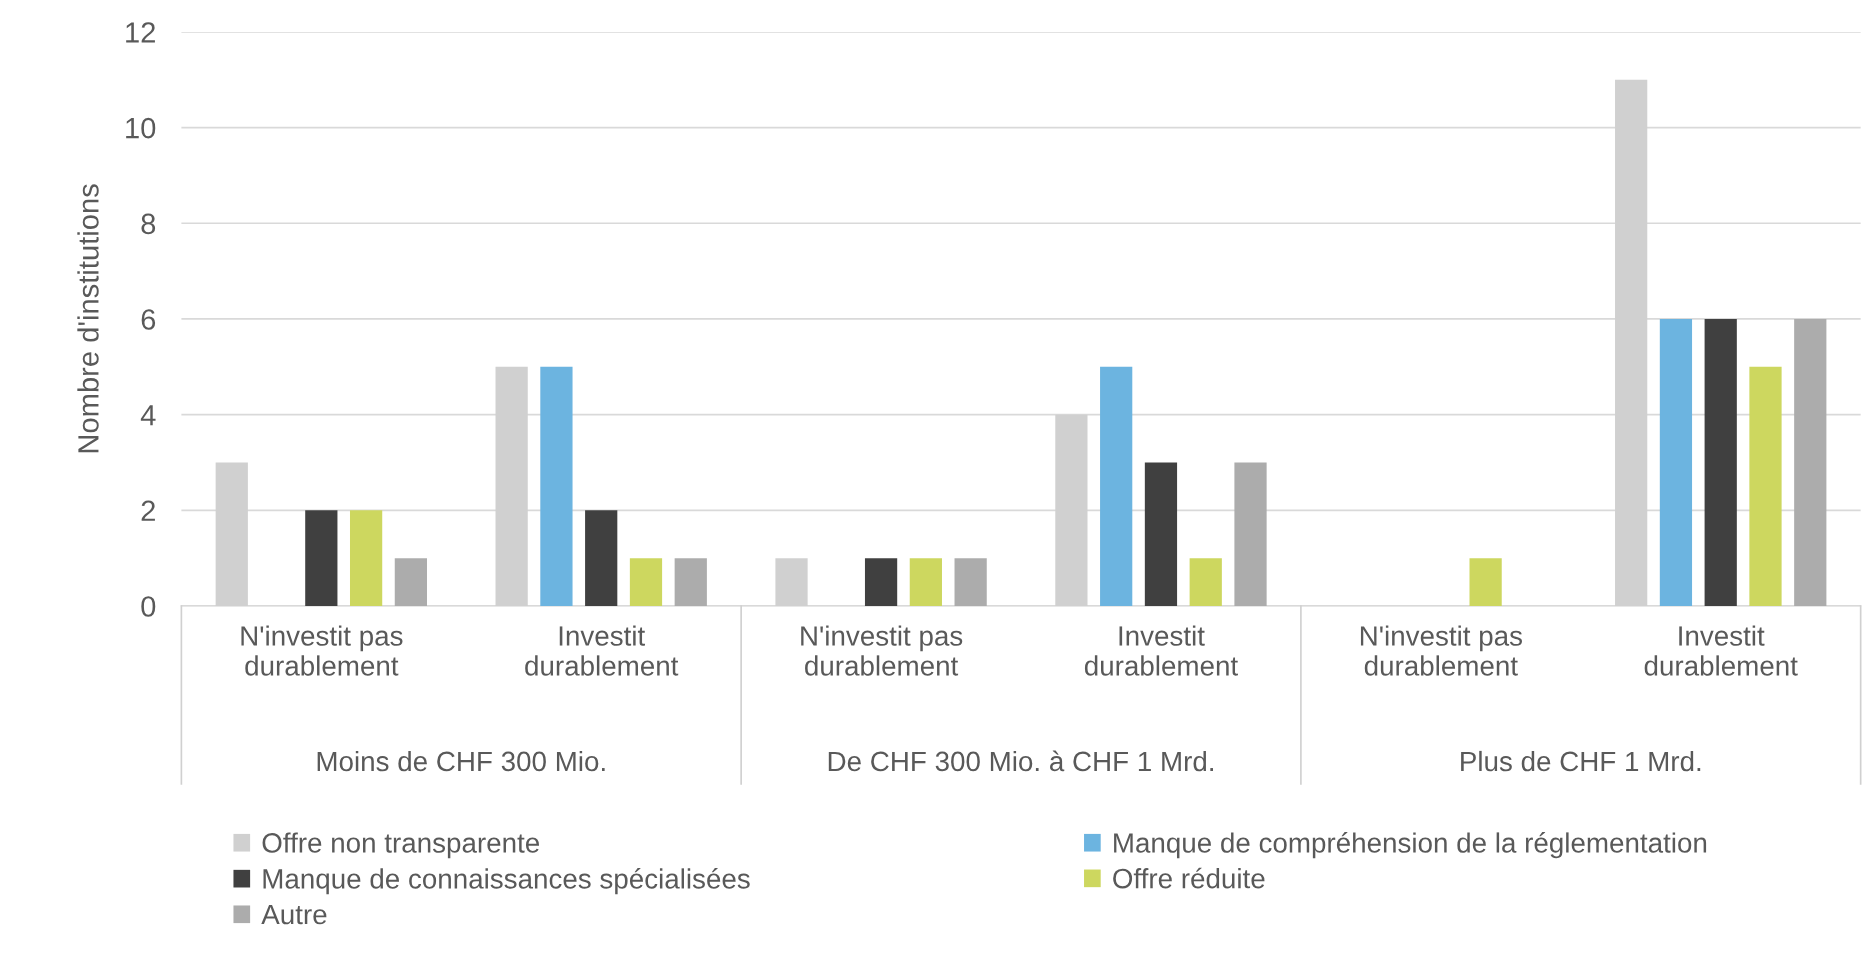 Image resolution: width=1870 pixels, height=968 pixels. I want to click on text: De CHF 300 Mio. à CHF 1 Mrd., so click(1020, 761).